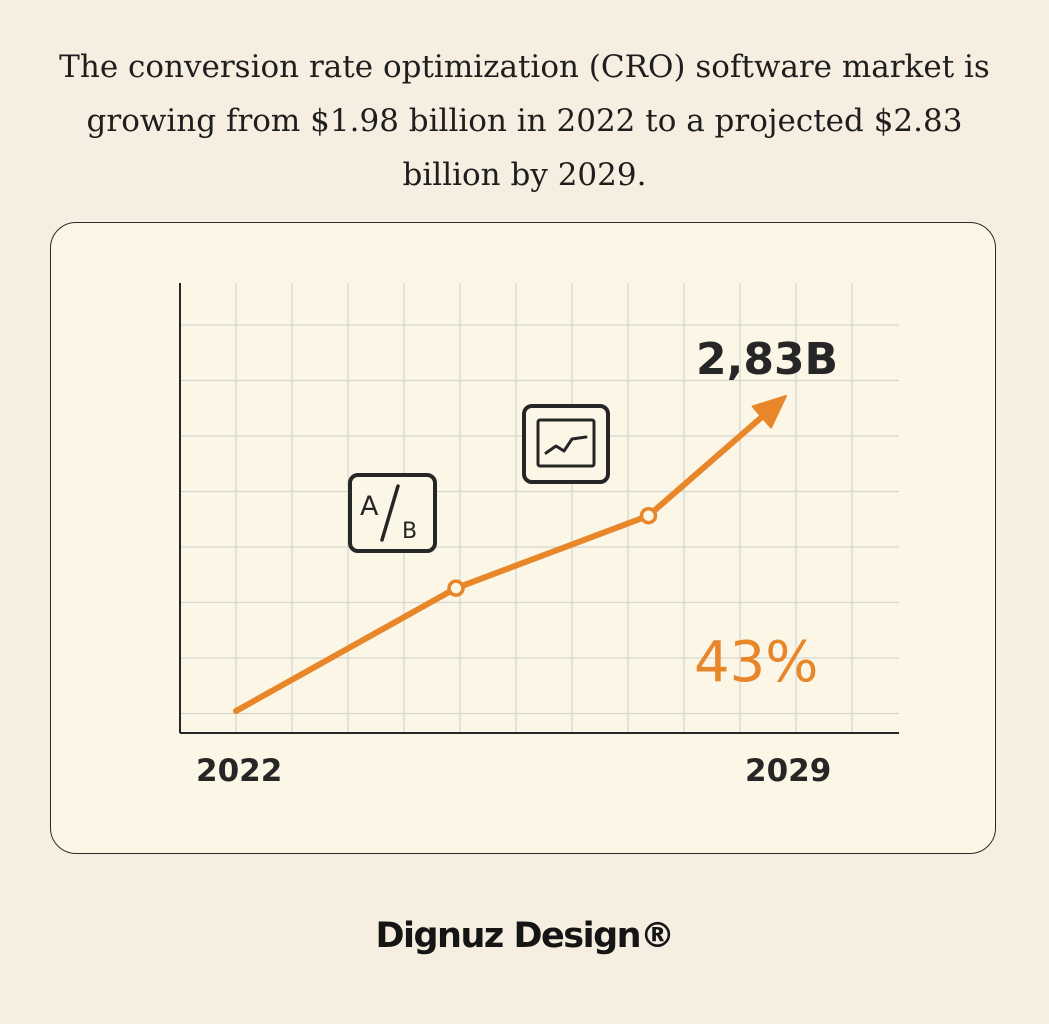  What do you see at coordinates (369, 506) in the screenshot?
I see `ab-icon-letter-a: A` at bounding box center [369, 506].